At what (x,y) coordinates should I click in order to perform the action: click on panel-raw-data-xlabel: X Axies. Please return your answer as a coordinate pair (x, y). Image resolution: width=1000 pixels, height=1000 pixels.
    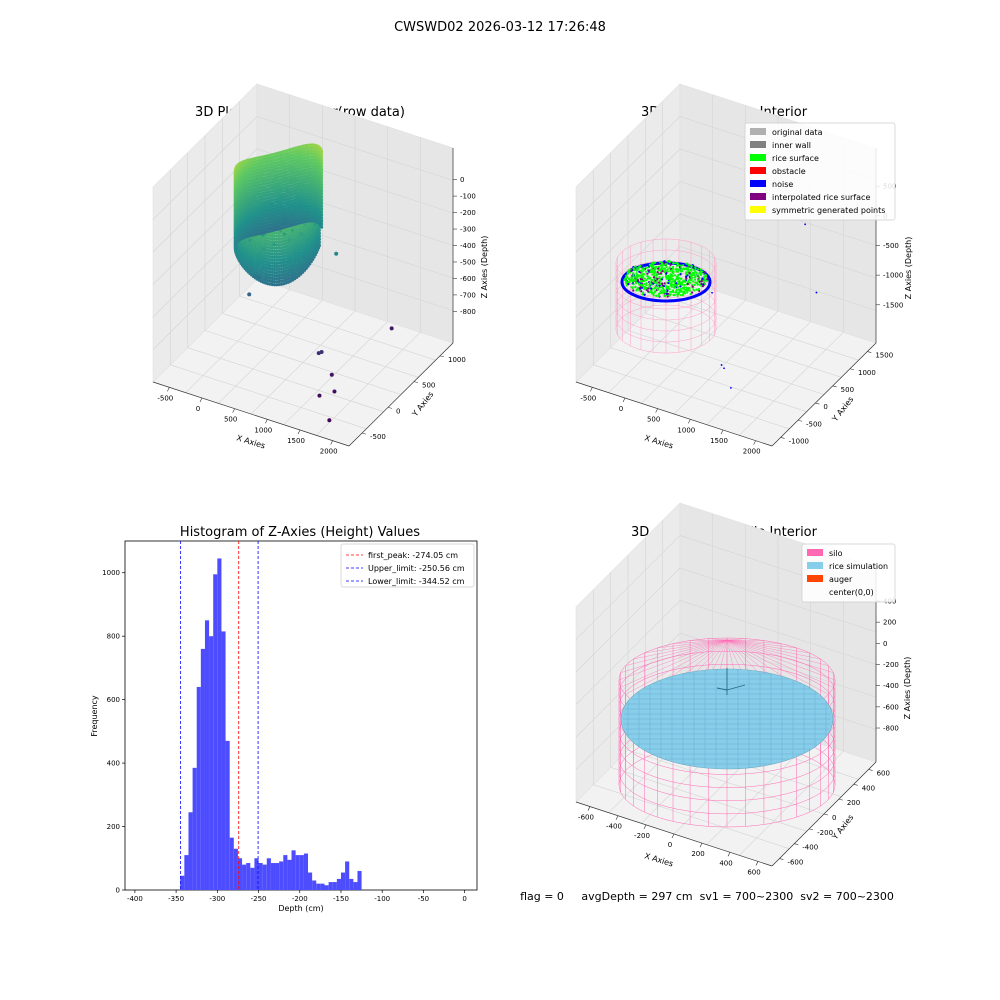
    Looking at the image, I should click on (250, 441).